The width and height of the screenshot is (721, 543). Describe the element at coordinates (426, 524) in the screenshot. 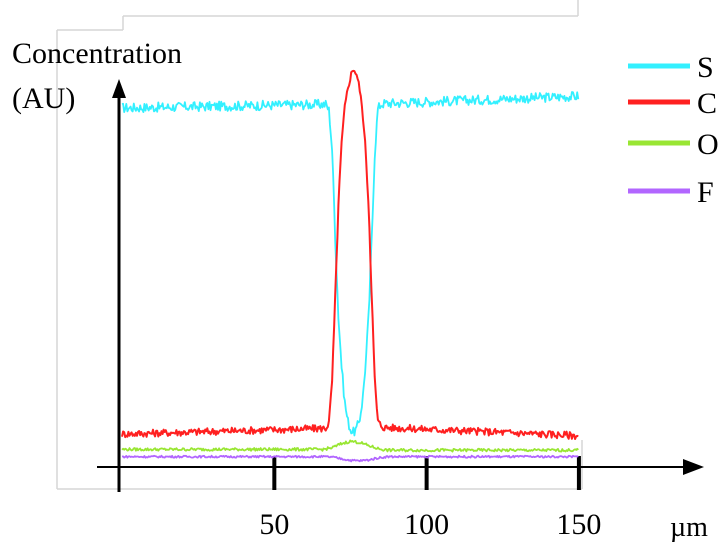

I see `x-tick-label-100: 100` at that location.